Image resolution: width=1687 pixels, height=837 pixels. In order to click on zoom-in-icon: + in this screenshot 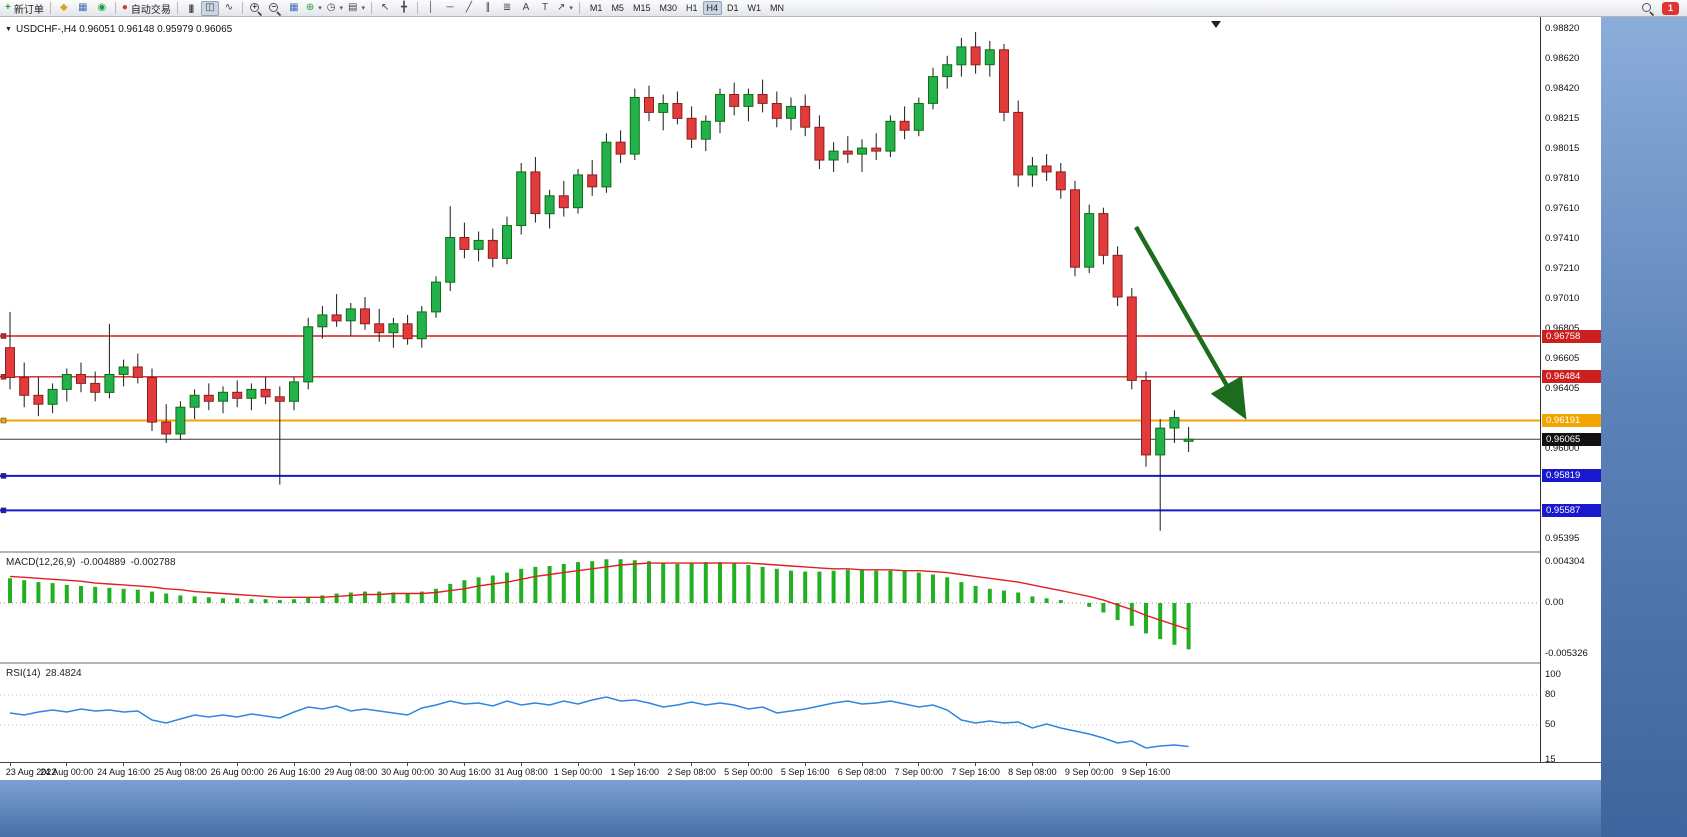, I will do `click(255, 8)`.